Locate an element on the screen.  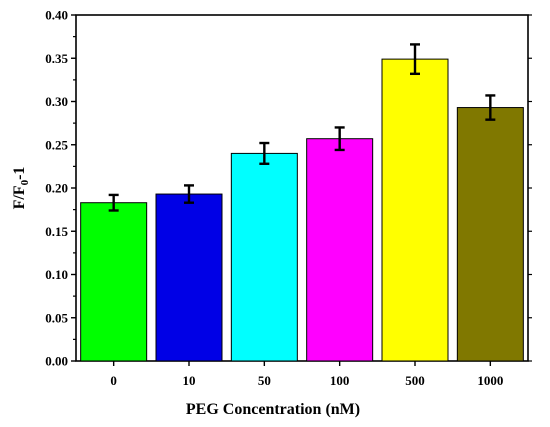
y-tick-label: 0.25 is located at coordinates (56, 144).